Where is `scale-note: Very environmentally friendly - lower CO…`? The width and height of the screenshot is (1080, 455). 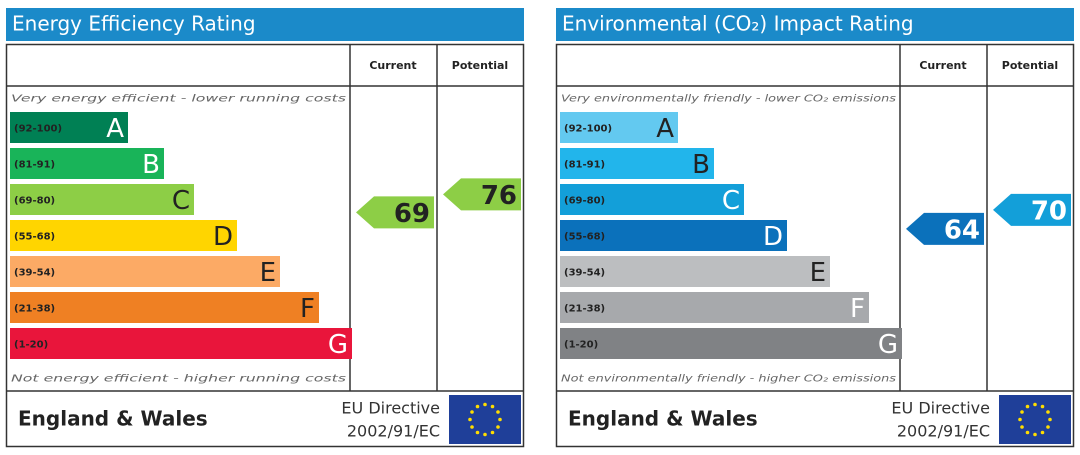
scale-note: Very environmentally friendly - lower CO… is located at coordinates (728, 99).